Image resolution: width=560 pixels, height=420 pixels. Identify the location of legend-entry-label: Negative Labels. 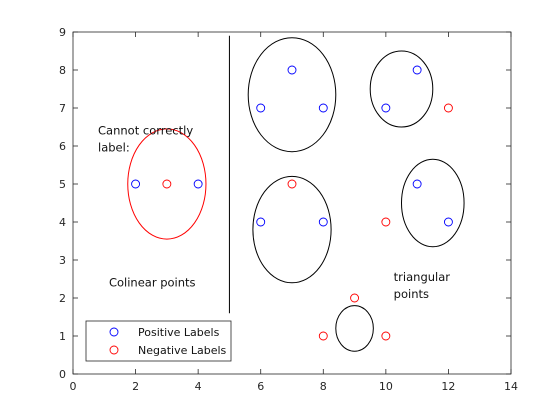
(182, 350).